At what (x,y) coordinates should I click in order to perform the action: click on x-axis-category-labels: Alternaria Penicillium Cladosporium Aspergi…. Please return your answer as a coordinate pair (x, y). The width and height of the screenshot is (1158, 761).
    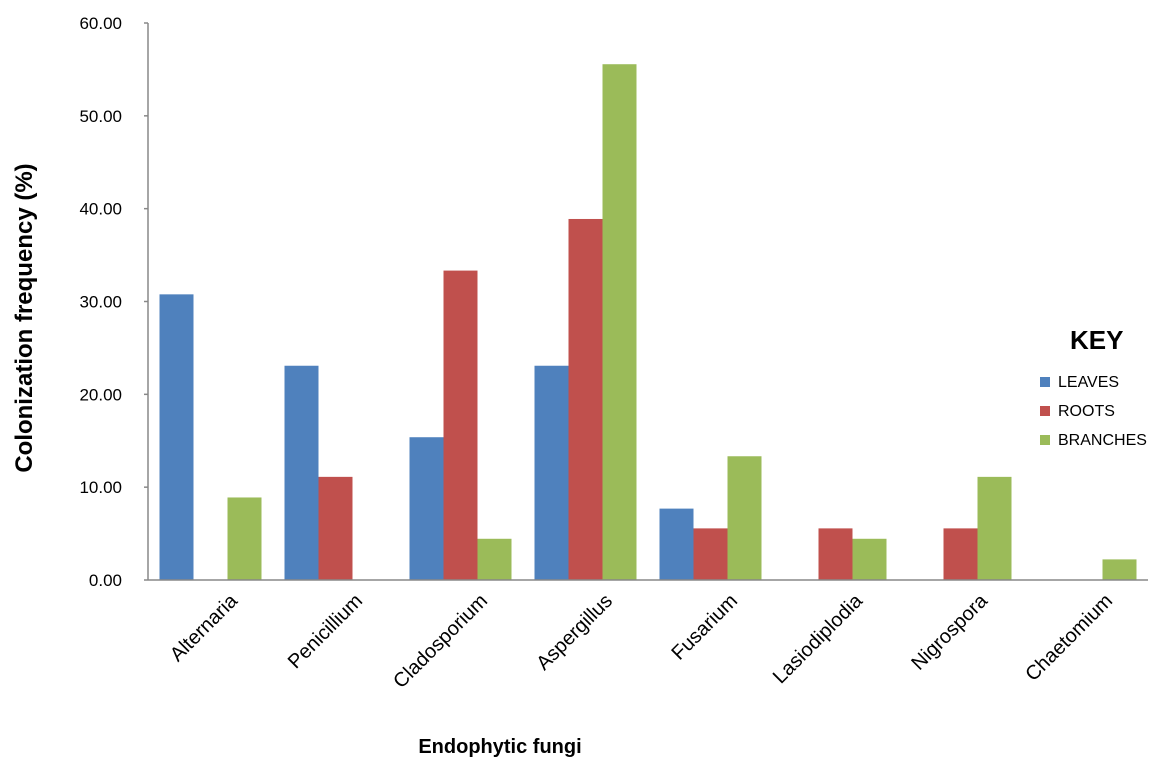
    Looking at the image, I should click on (641, 640).